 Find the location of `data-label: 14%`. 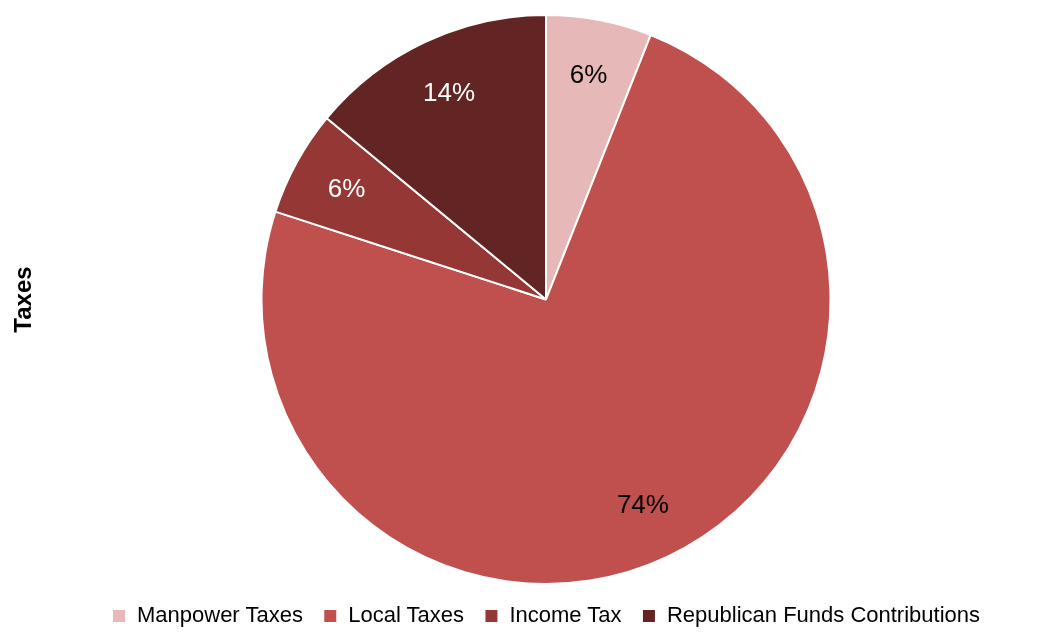

data-label: 14% is located at coordinates (449, 91).